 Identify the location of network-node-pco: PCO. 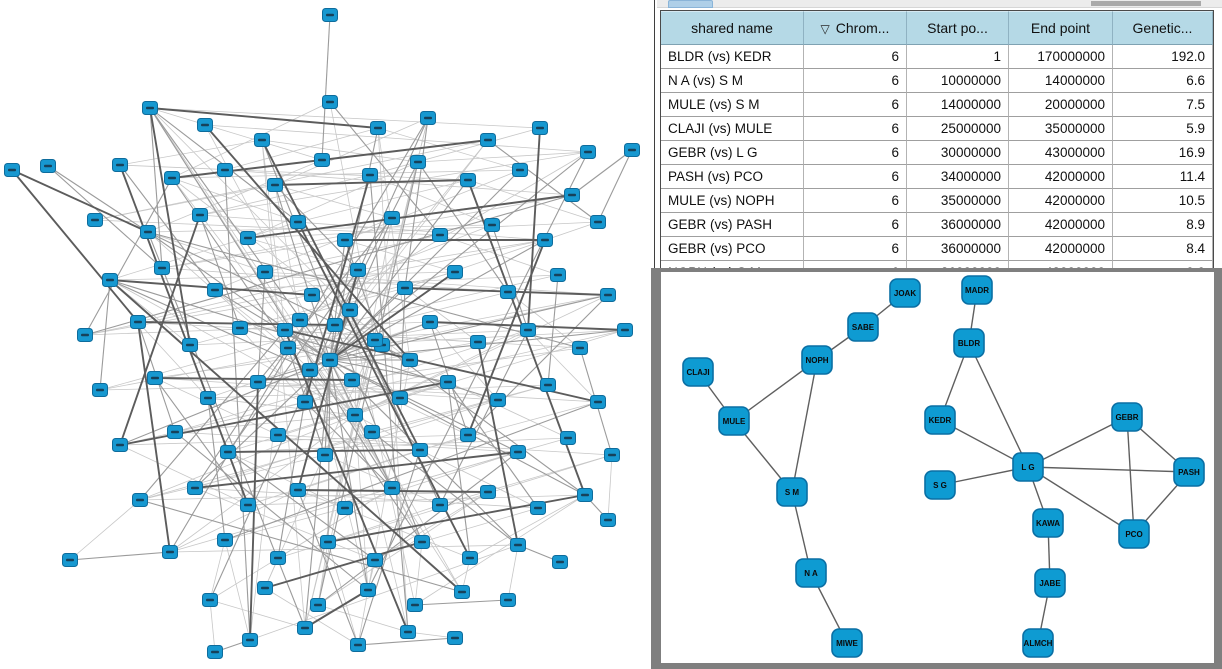
(1134, 534).